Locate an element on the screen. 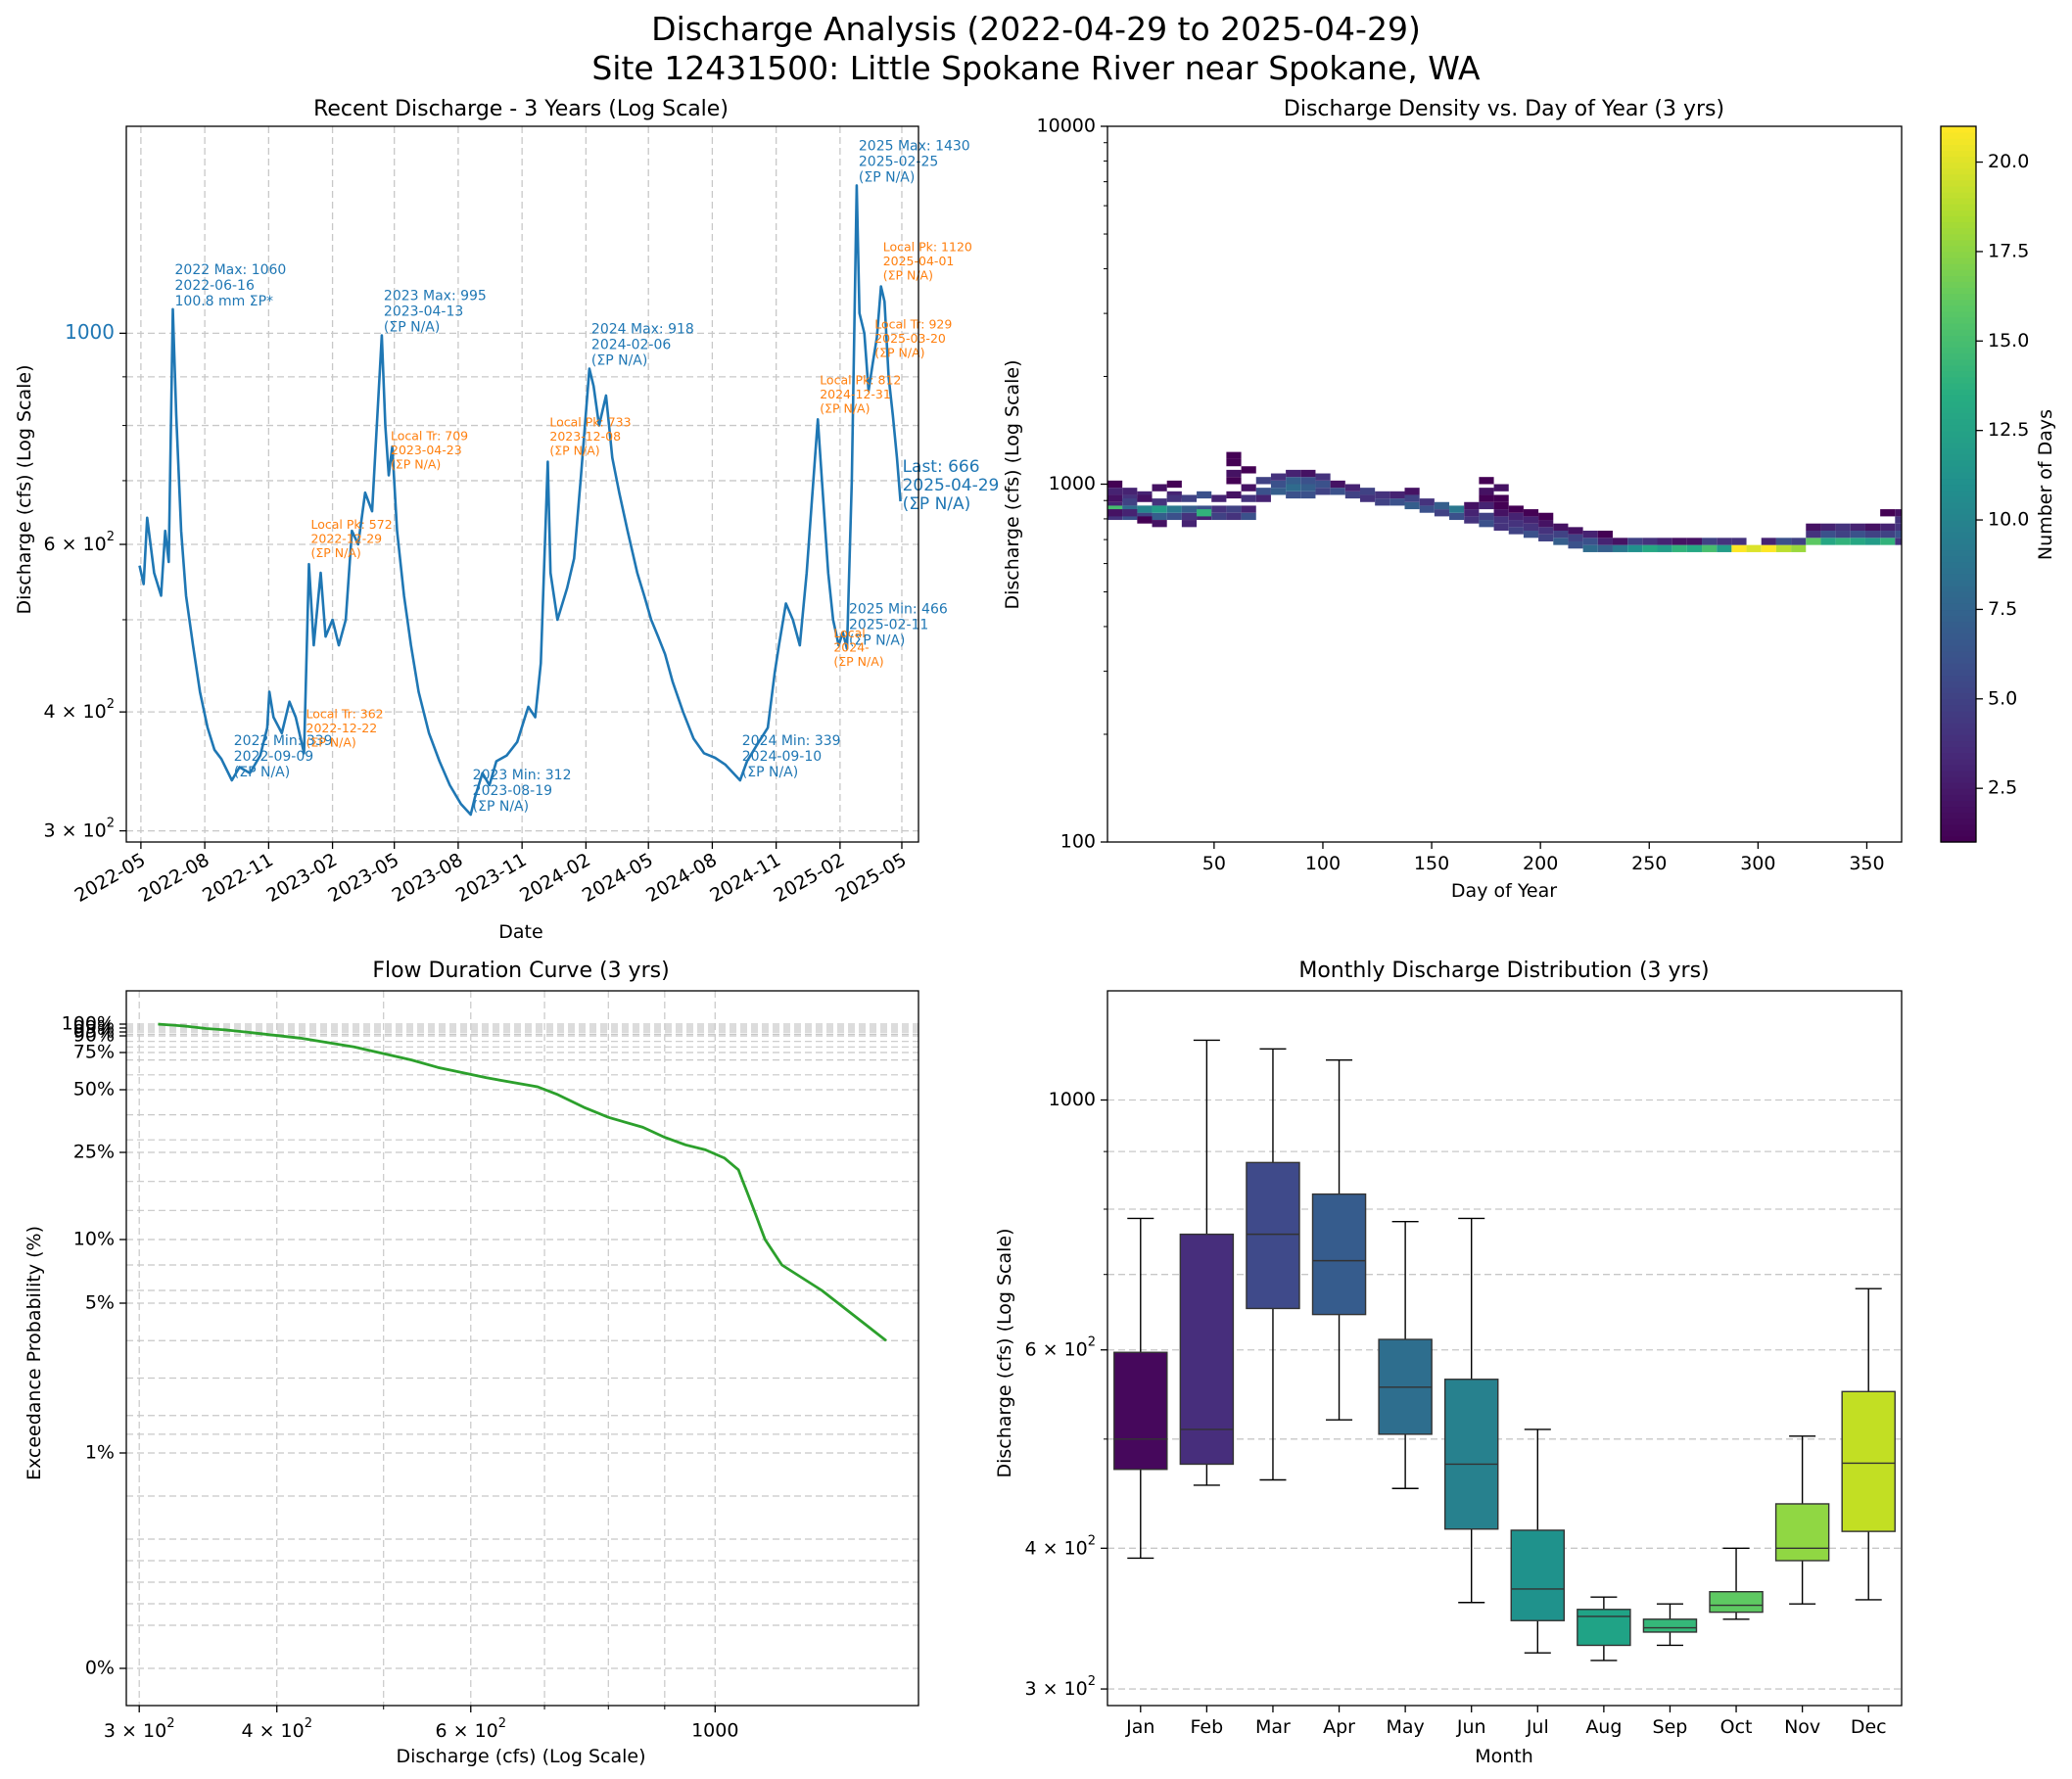 The height and width of the screenshot is (1779, 2072). fdc-ytick-label: 25% is located at coordinates (94, 1153).